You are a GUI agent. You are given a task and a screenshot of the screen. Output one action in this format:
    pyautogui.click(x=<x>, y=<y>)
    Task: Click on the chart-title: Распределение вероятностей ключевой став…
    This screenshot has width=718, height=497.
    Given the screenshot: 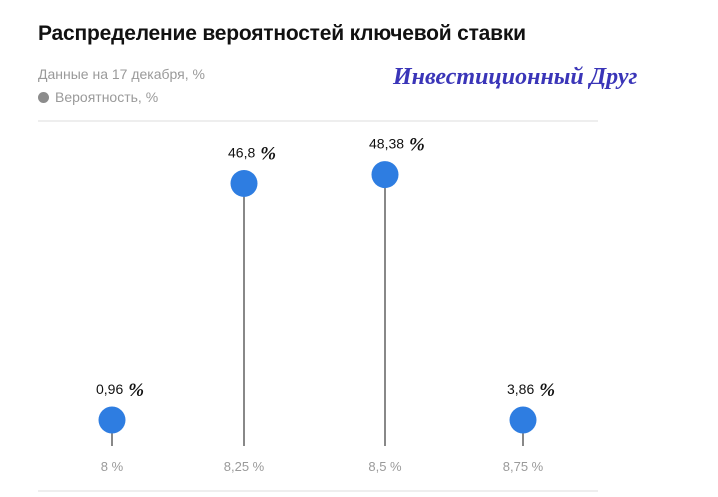 What is the action you would take?
    pyautogui.click(x=282, y=33)
    